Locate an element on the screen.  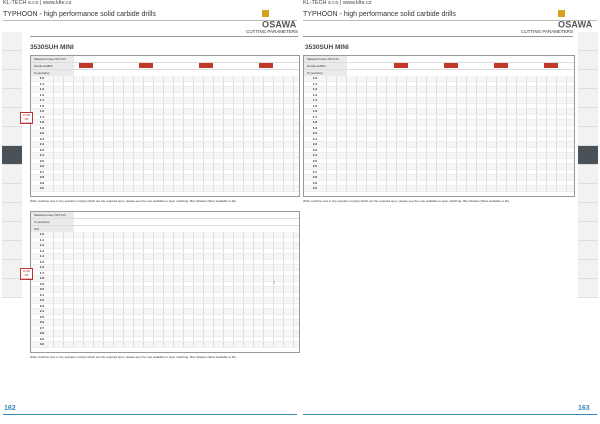
iso-cell: 2.7 is located at coordinates (315, 171).